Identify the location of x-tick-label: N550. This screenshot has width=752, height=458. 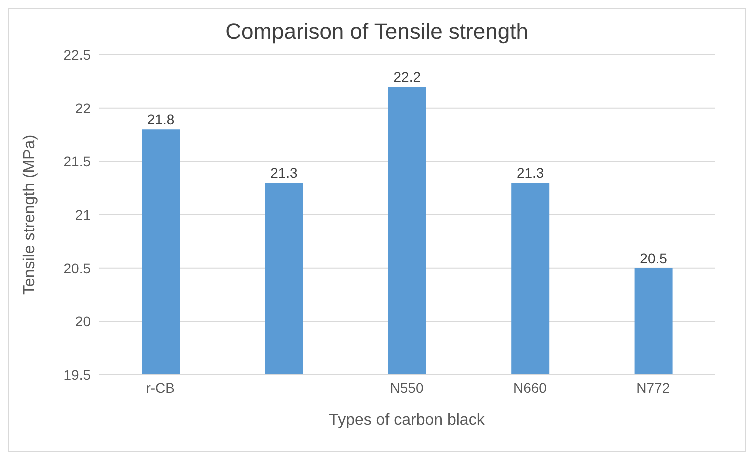
(407, 388).